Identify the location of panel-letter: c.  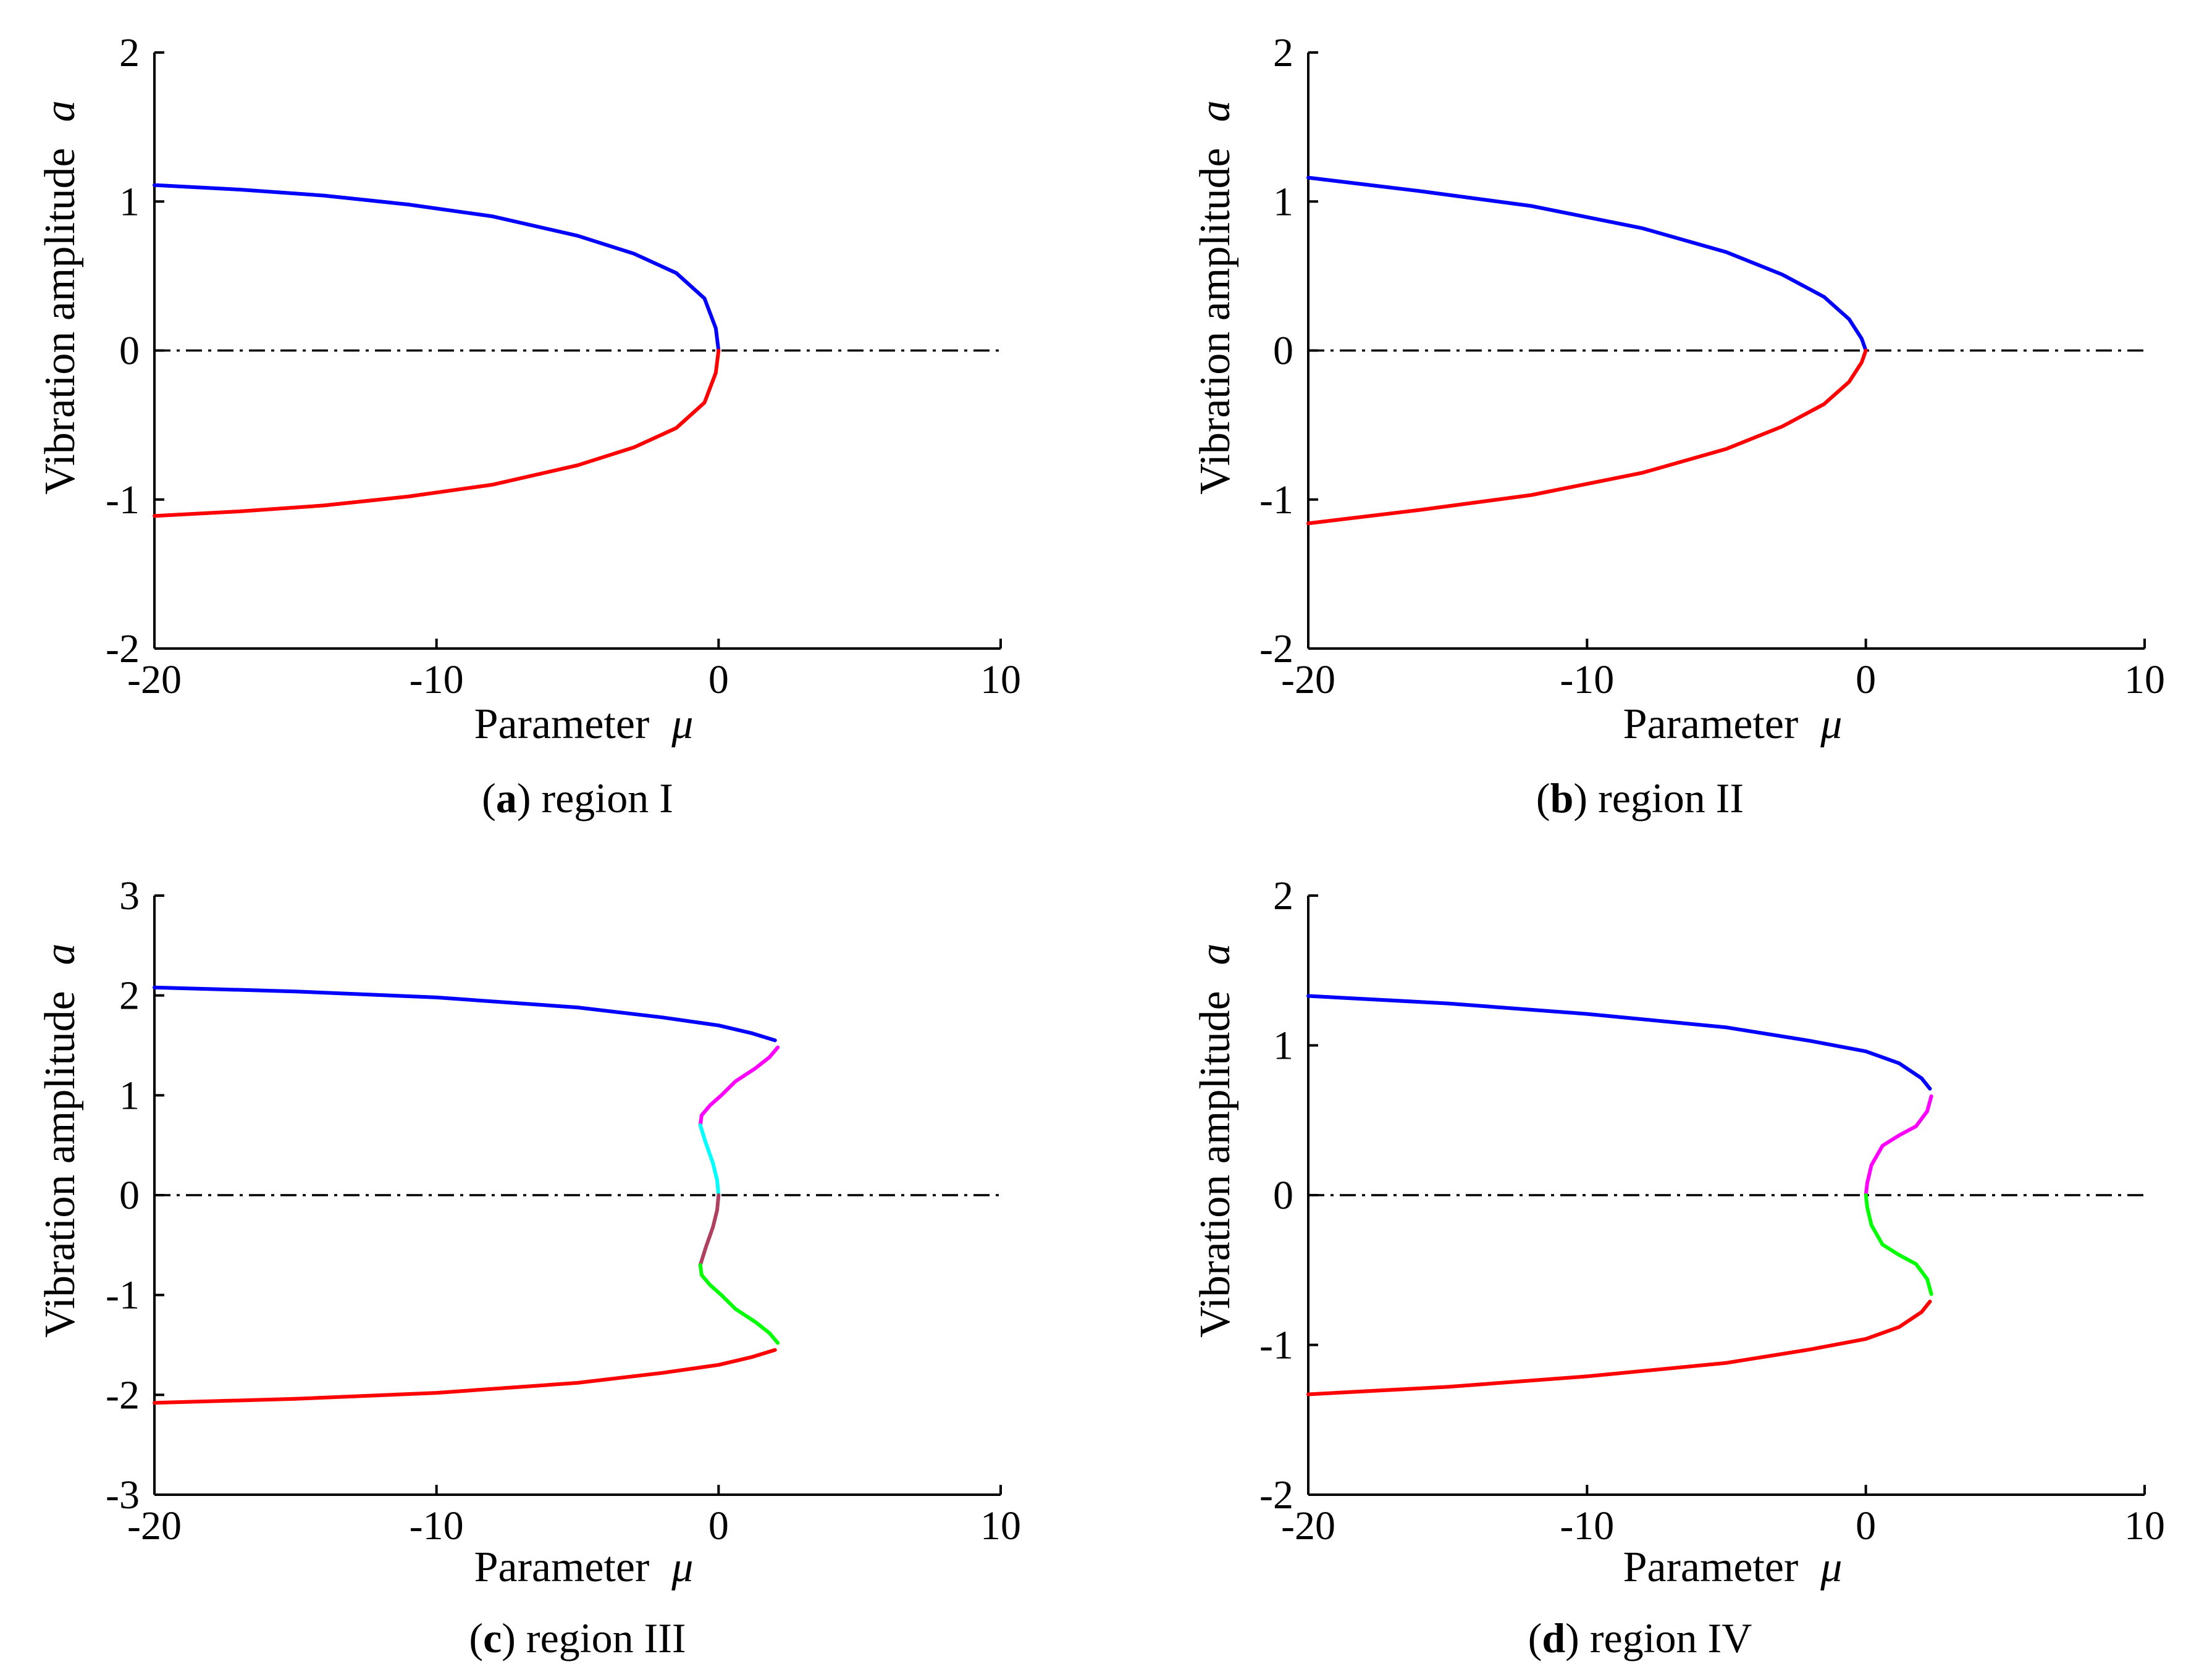
(492, 1638).